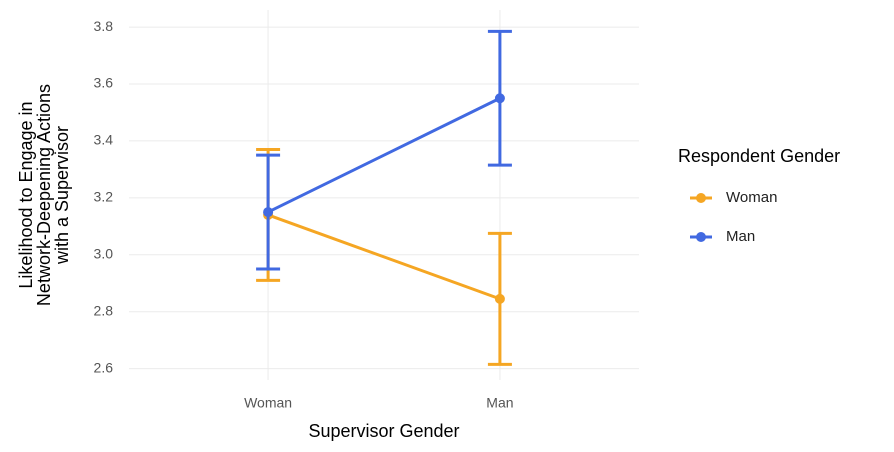 This screenshot has height=452, width=894. What do you see at coordinates (62, 195) in the screenshot?
I see `y-axis-title-line: with a Supervisor` at bounding box center [62, 195].